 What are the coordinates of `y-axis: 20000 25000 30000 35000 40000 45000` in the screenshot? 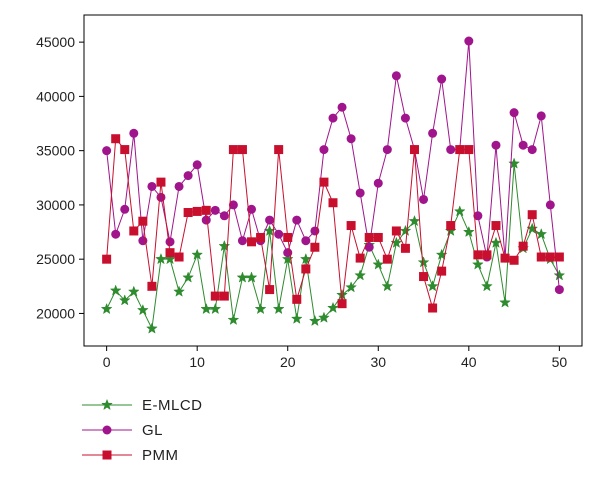 It's located at (60, 177).